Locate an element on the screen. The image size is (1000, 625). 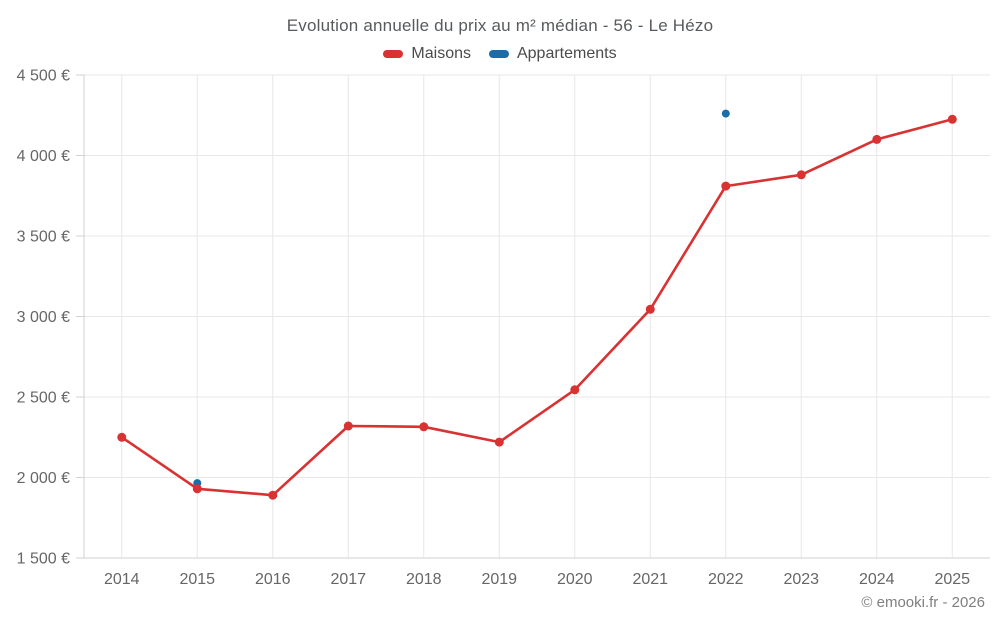
chart-legend: Maisons Appartements is located at coordinates (500, 54).